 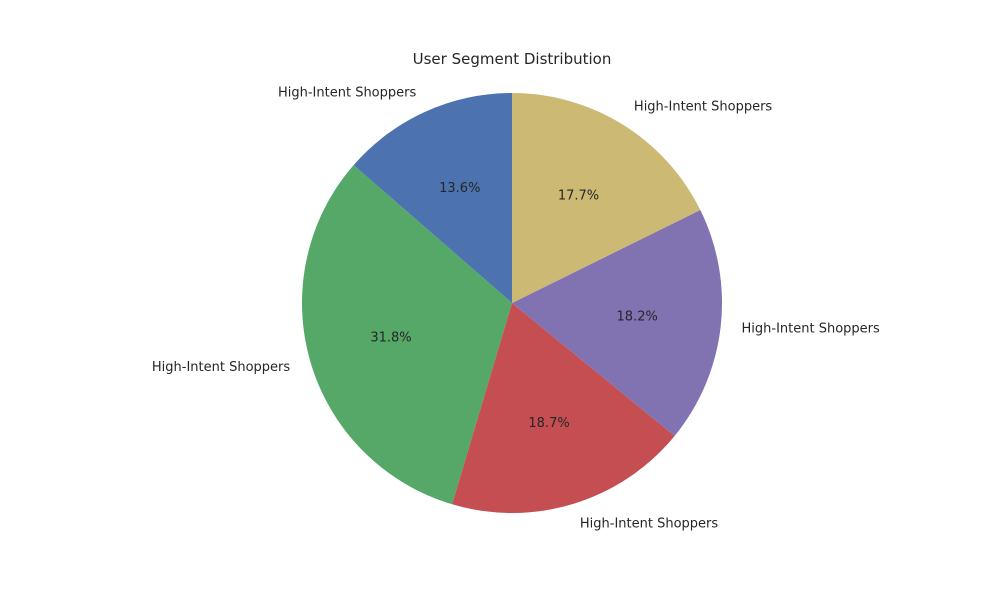 What do you see at coordinates (459, 188) in the screenshot?
I see `slice-percent-label: 13.6%` at bounding box center [459, 188].